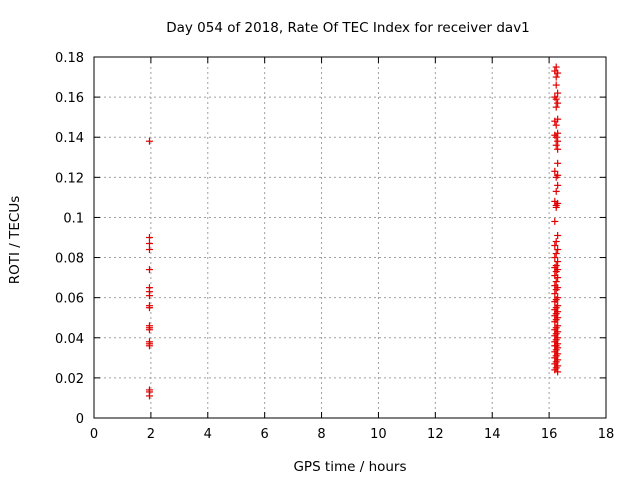 Image resolution: width=640 pixels, height=480 pixels. I want to click on y-tick-label: 0.12, so click(69, 178).